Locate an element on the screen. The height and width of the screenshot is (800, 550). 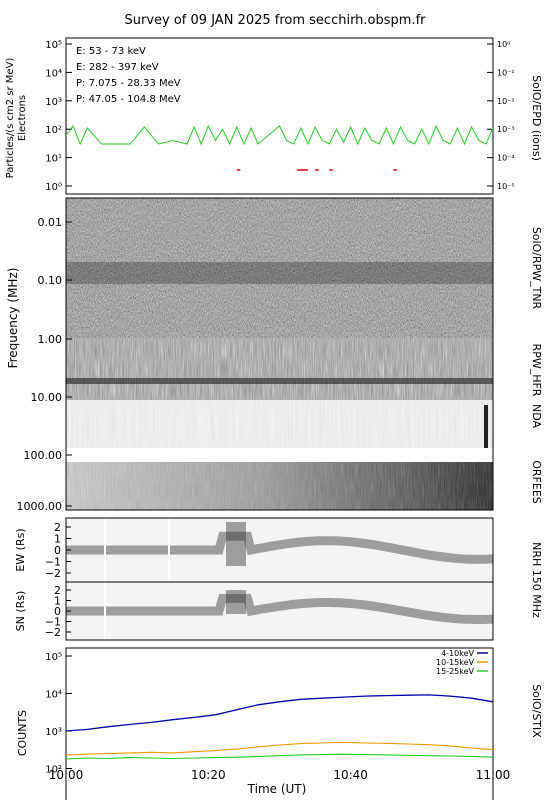
nrh-ew-source-track is located at coordinates (280, 547).